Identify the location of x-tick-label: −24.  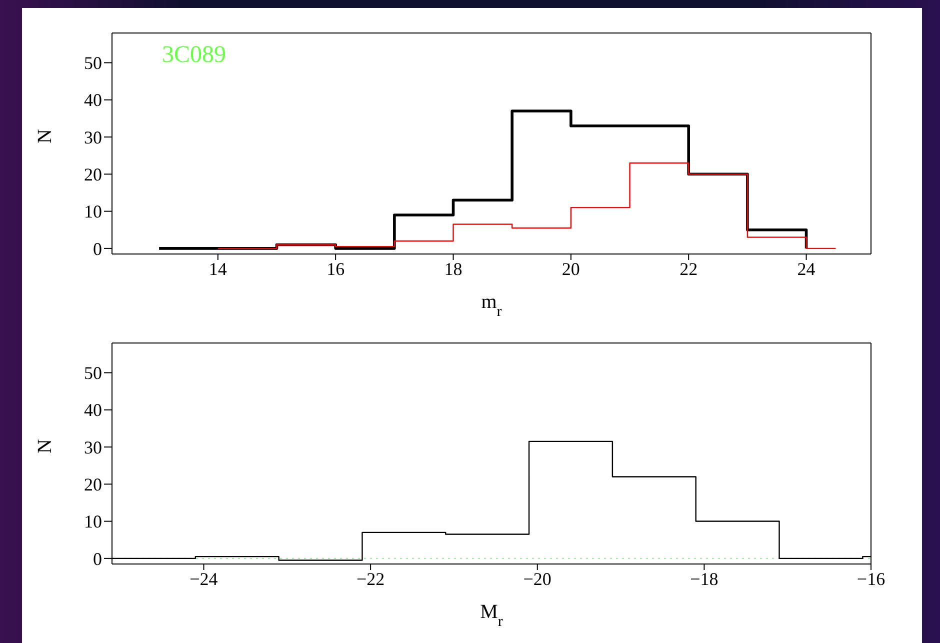
(204, 578).